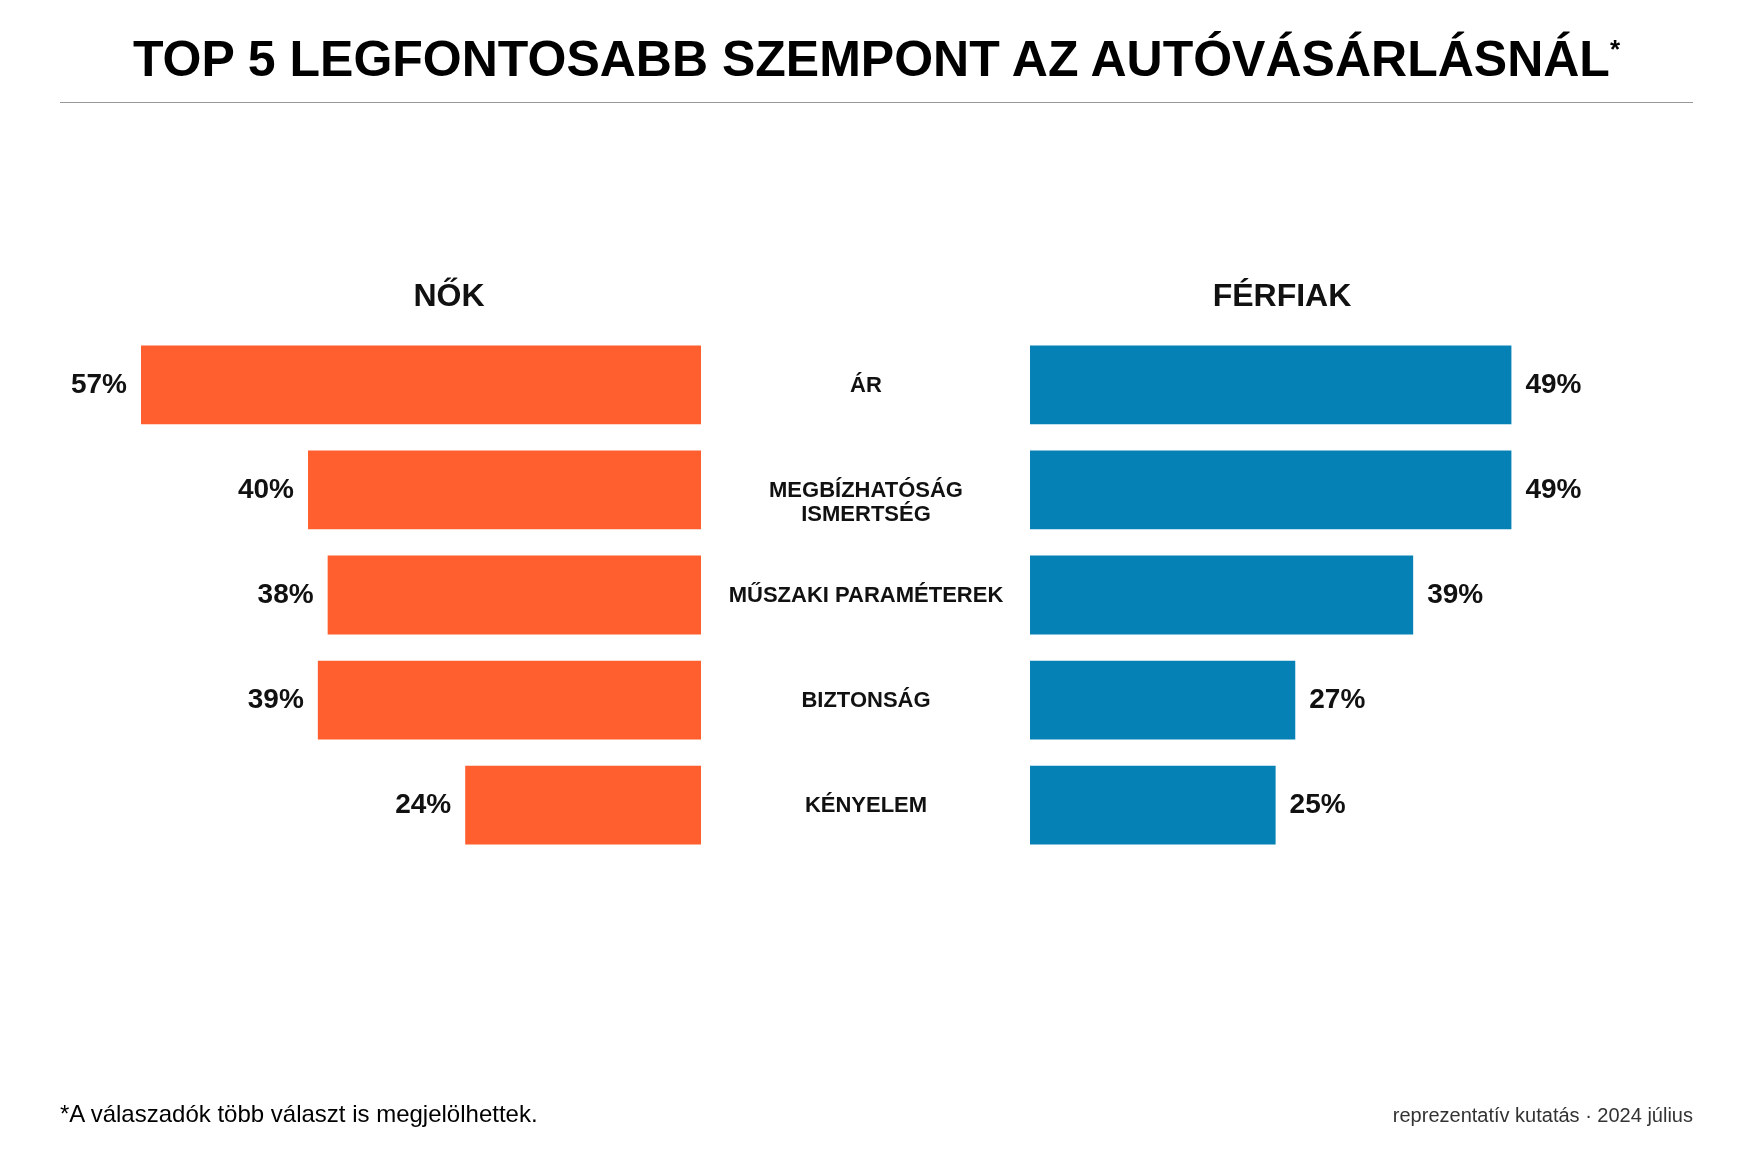  What do you see at coordinates (449, 295) in the screenshot?
I see `series-label: NŐK` at bounding box center [449, 295].